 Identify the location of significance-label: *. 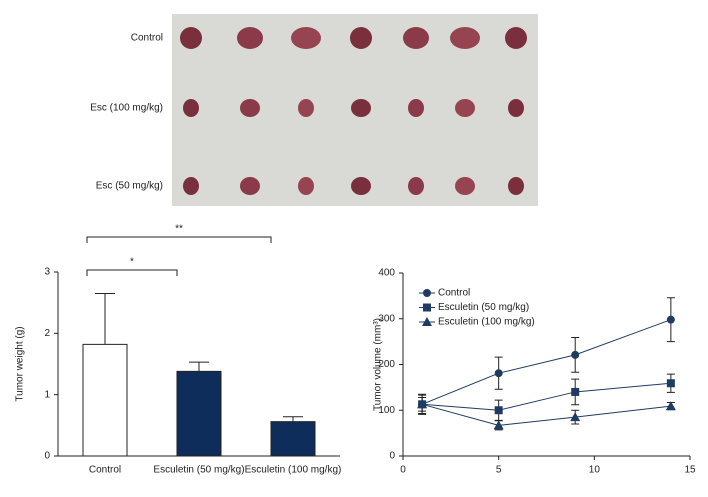
(132, 262).